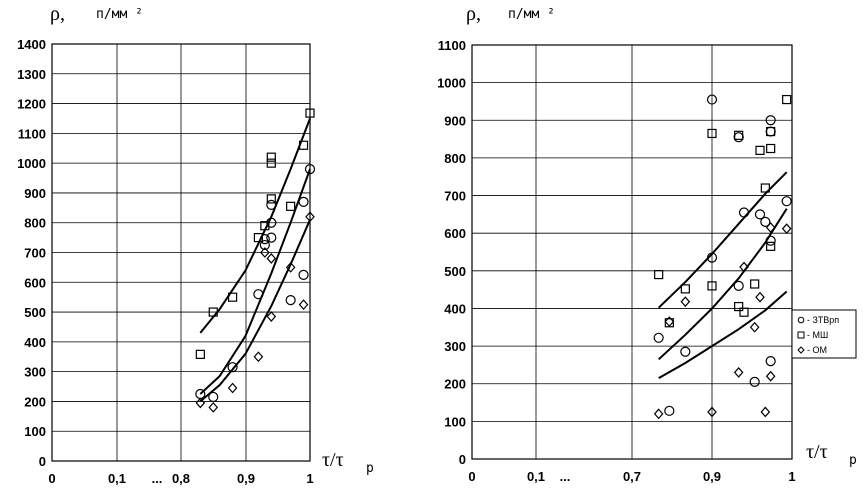 Image resolution: width=868 pixels, height=502 pixels. Describe the element at coordinates (801, 320) in the screenshot. I see `legend-circle-marker` at that location.